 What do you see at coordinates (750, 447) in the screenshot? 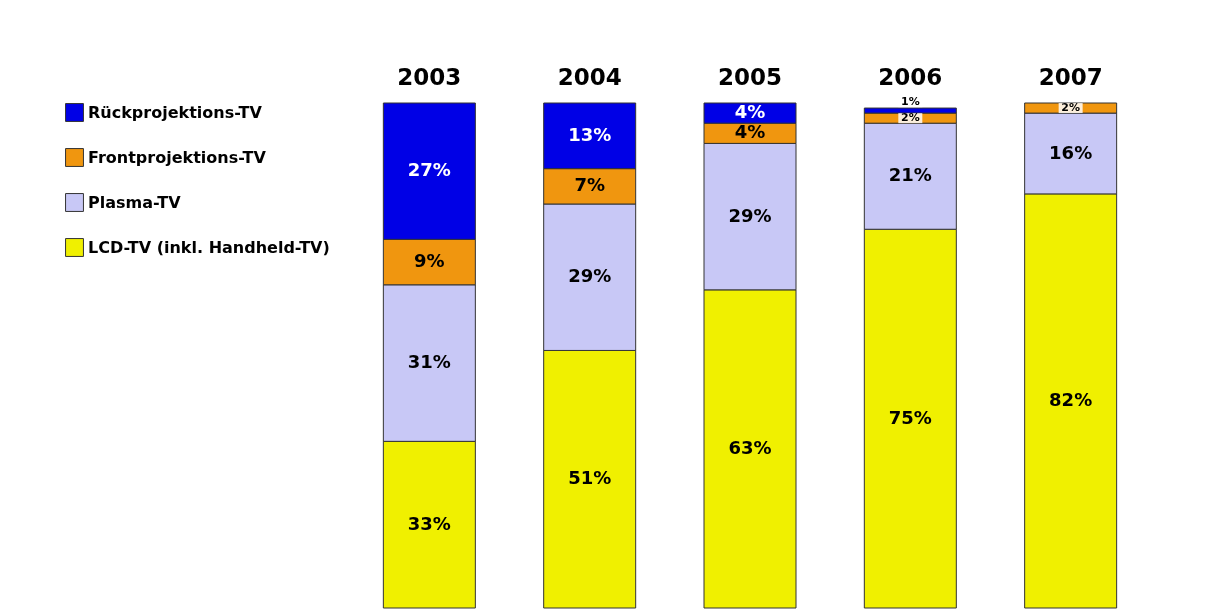
I see `data-label: 63%` at bounding box center [750, 447].